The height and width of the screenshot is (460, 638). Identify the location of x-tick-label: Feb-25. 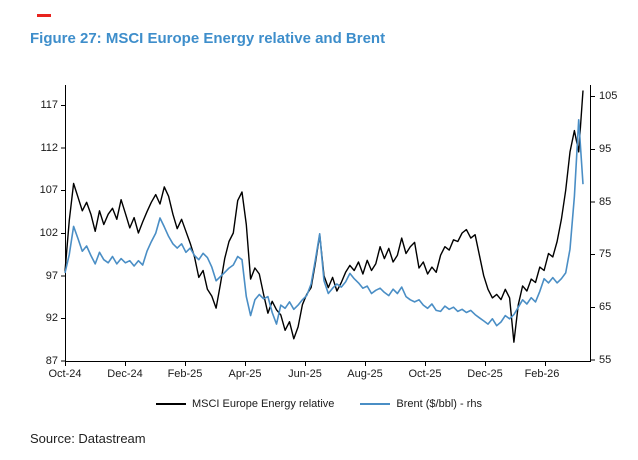
(185, 374).